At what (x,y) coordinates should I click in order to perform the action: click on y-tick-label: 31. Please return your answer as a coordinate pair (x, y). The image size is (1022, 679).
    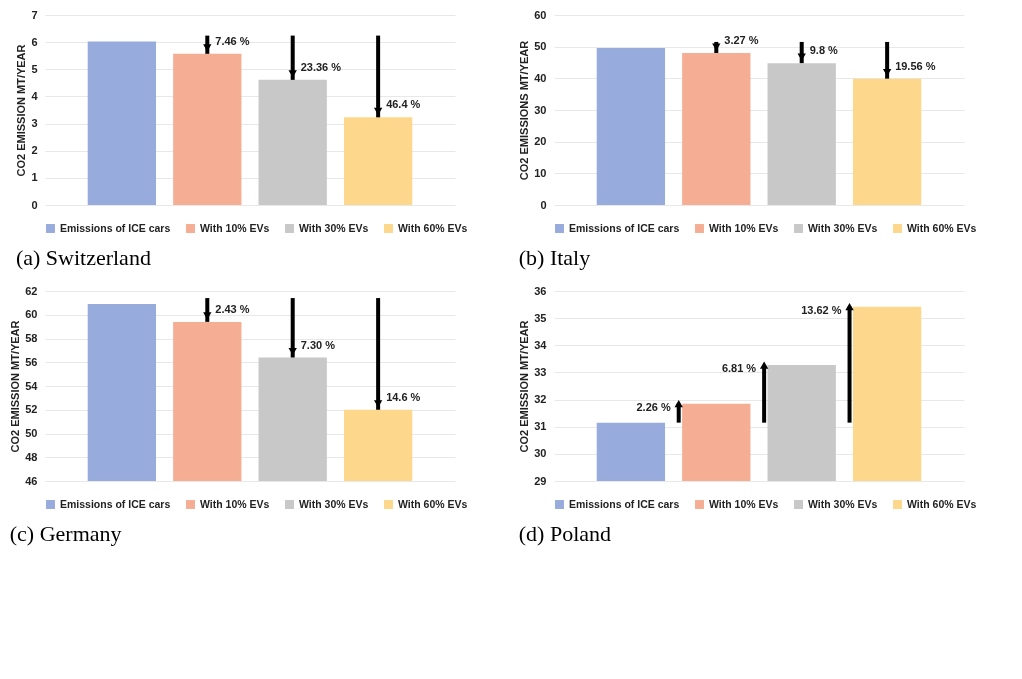
    Looking at the image, I should click on (540, 426).